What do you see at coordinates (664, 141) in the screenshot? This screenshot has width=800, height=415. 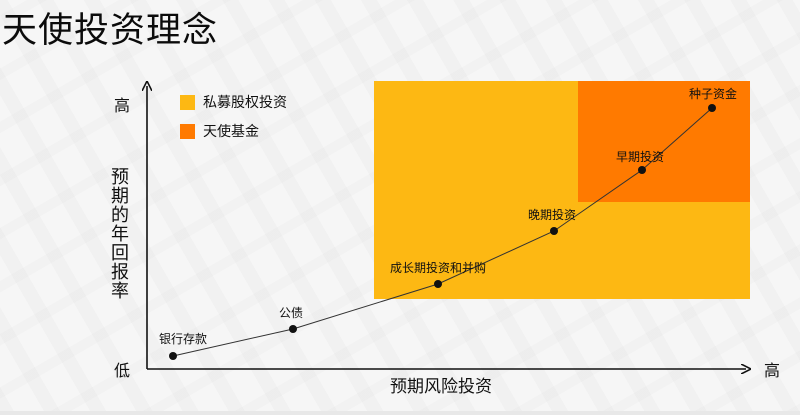 I see `angel-fund-region` at bounding box center [664, 141].